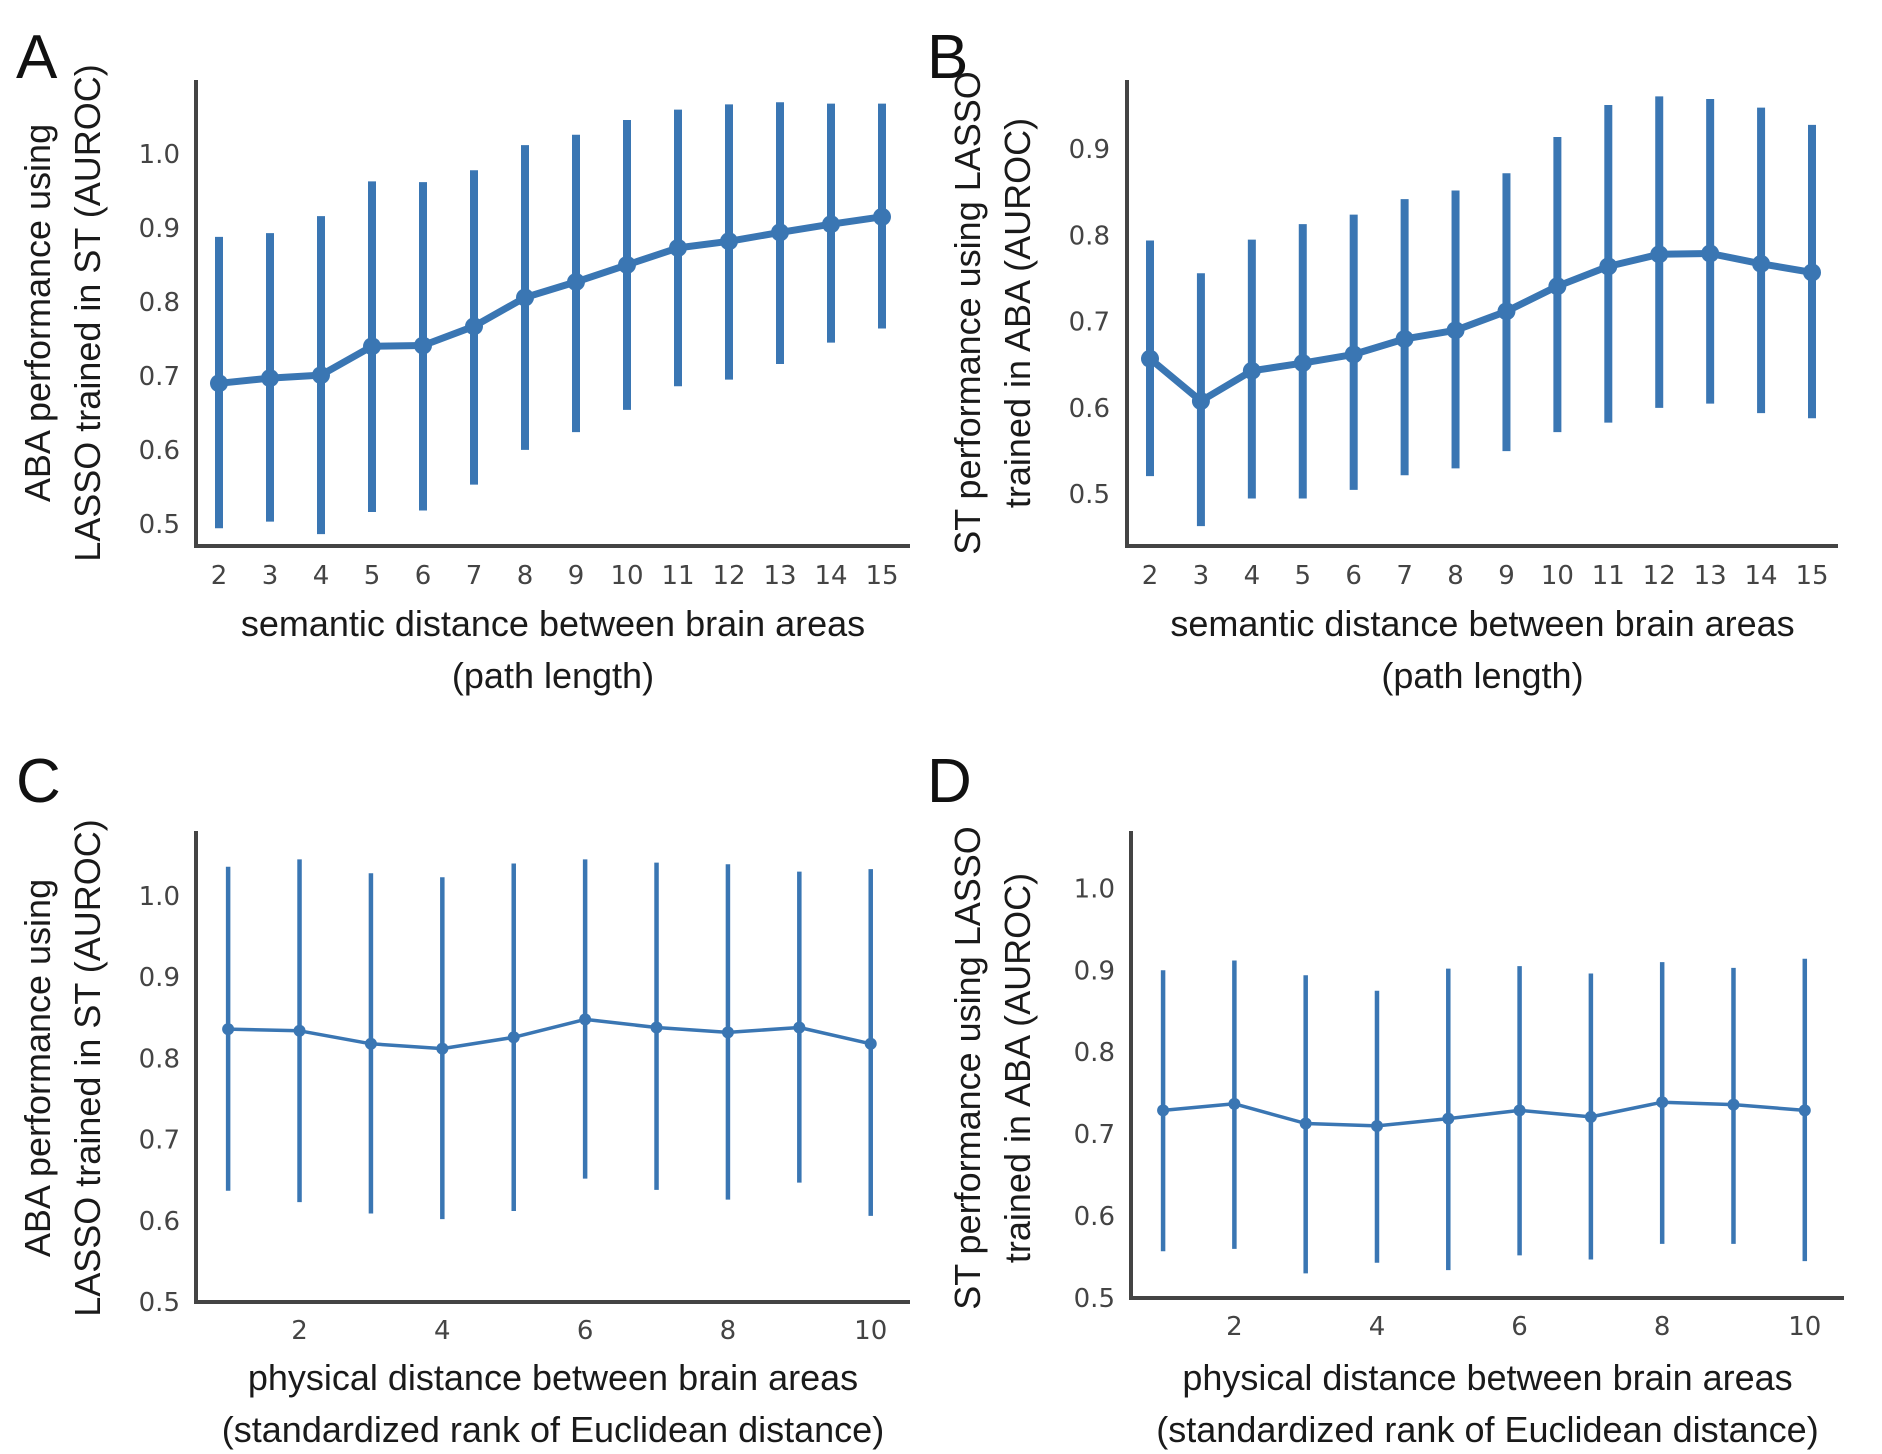 The width and height of the screenshot is (1882, 1454). I want to click on panel-d-ytick-label: 0.8, so click(1094, 1053).